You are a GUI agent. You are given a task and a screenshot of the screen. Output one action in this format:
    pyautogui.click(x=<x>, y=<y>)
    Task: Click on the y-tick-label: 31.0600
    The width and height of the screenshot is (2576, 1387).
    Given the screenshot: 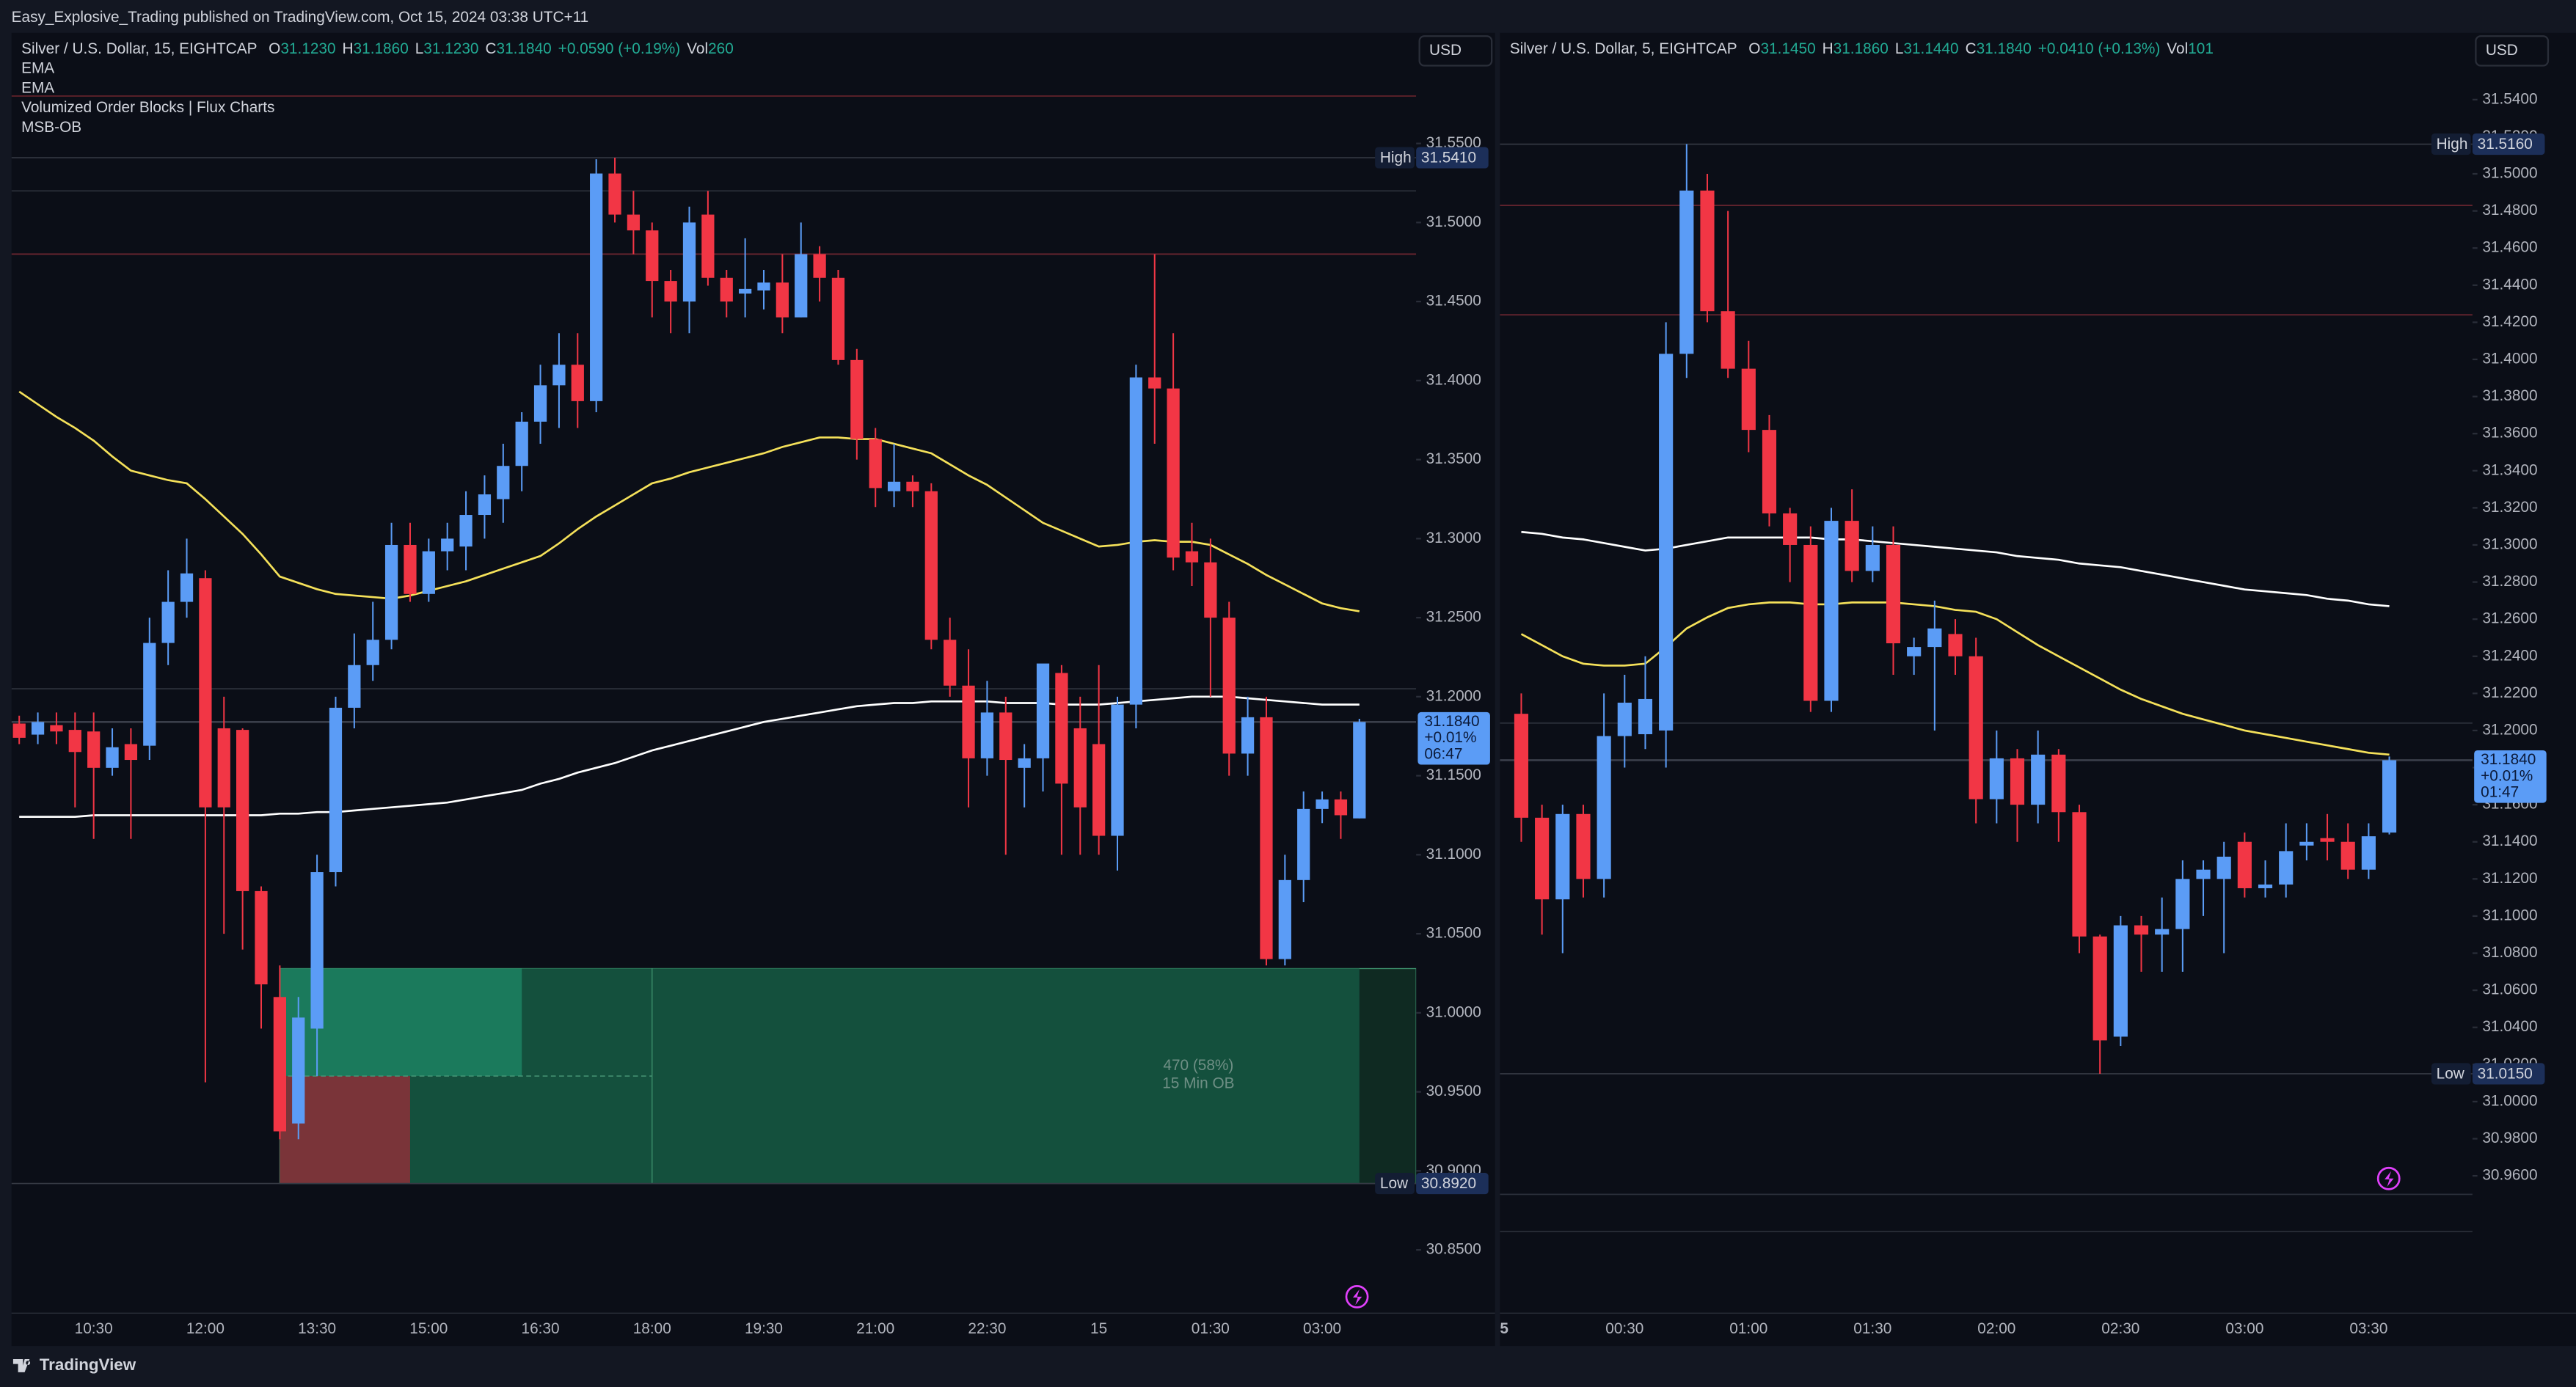 What is the action you would take?
    pyautogui.click(x=2509, y=989)
    